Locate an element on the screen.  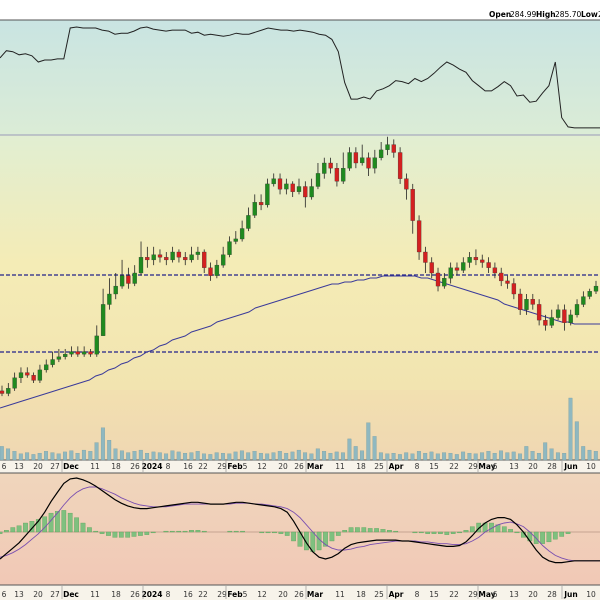
x-tick-label: 22 is located at coordinates (203, 466).